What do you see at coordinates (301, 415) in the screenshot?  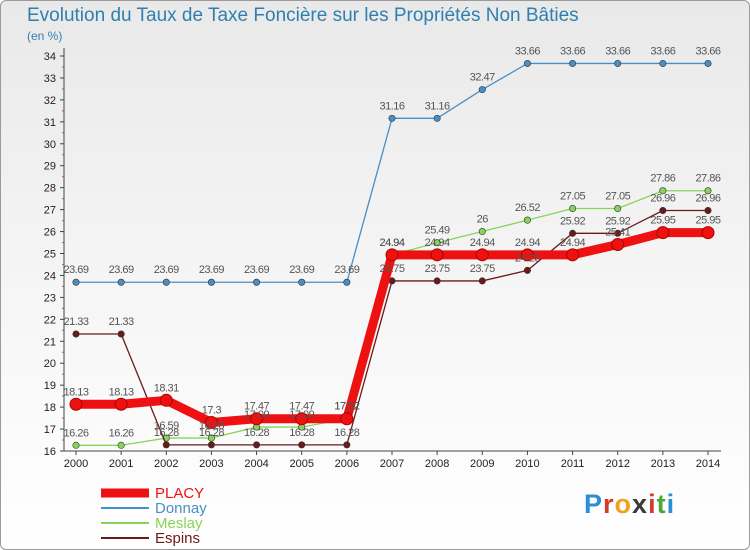 I see `data-label-meslay: 17.09` at bounding box center [301, 415].